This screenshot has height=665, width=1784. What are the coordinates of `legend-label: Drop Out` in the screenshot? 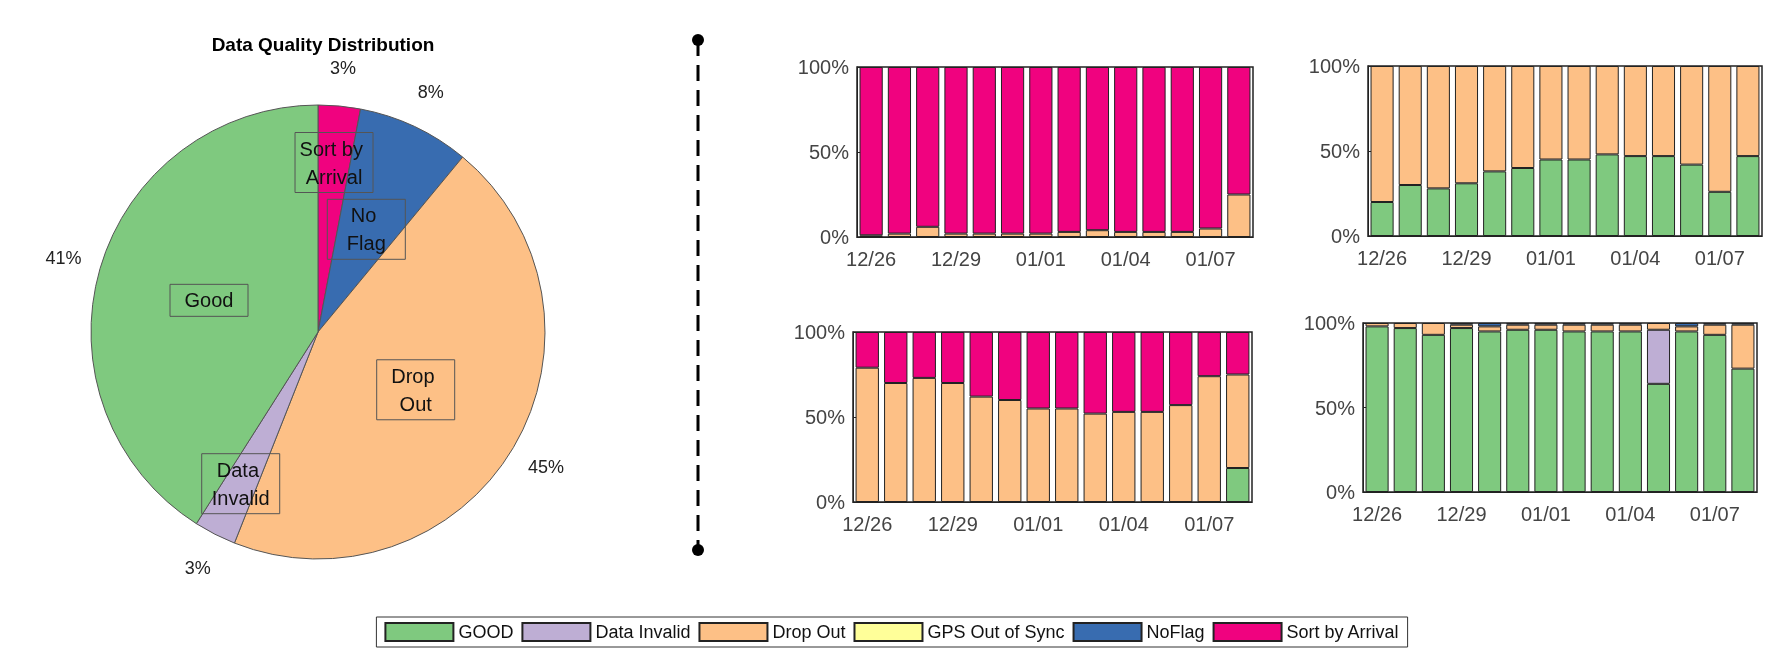 It's located at (809, 632).